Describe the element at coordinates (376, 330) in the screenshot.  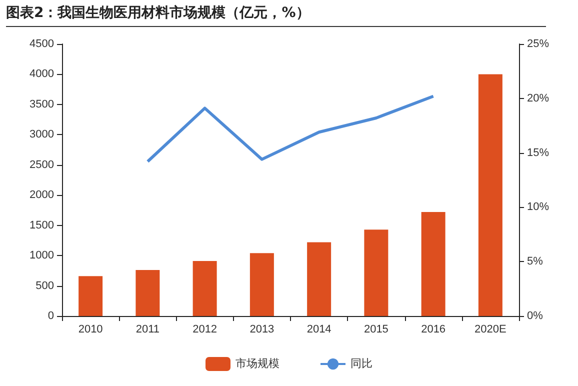
I see `x-tick-label: 2015` at that location.